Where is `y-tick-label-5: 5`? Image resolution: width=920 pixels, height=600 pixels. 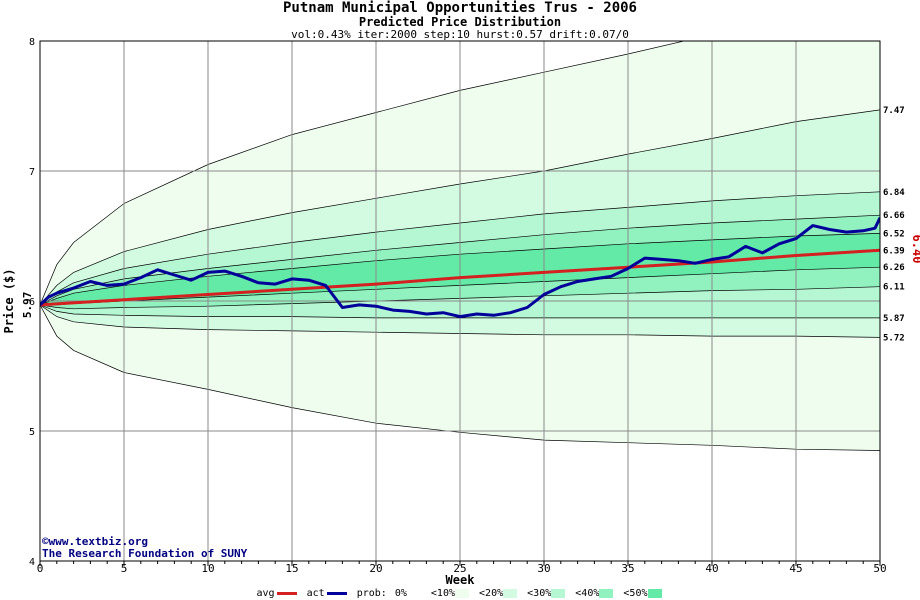 y-tick-label-5: 5 is located at coordinates (32, 432).